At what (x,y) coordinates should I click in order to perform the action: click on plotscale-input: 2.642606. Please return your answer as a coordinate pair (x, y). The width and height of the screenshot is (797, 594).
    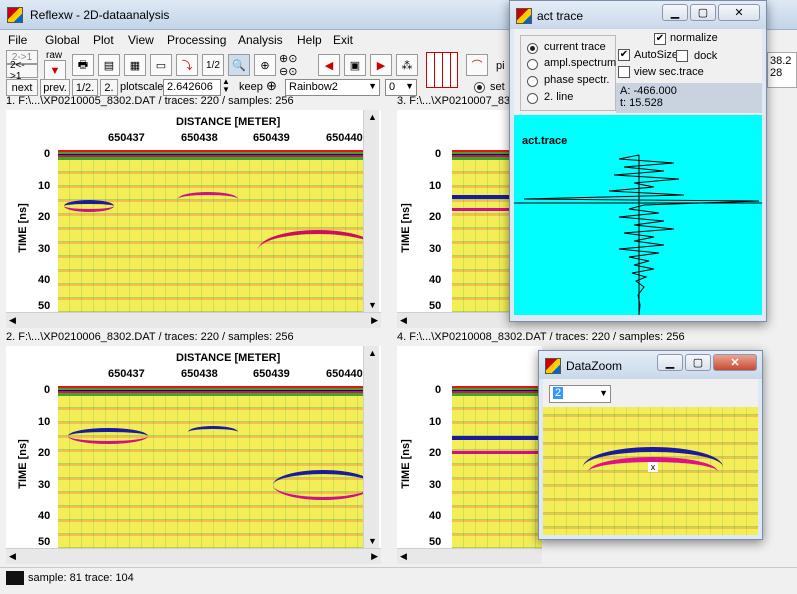
    Looking at the image, I should click on (192, 87).